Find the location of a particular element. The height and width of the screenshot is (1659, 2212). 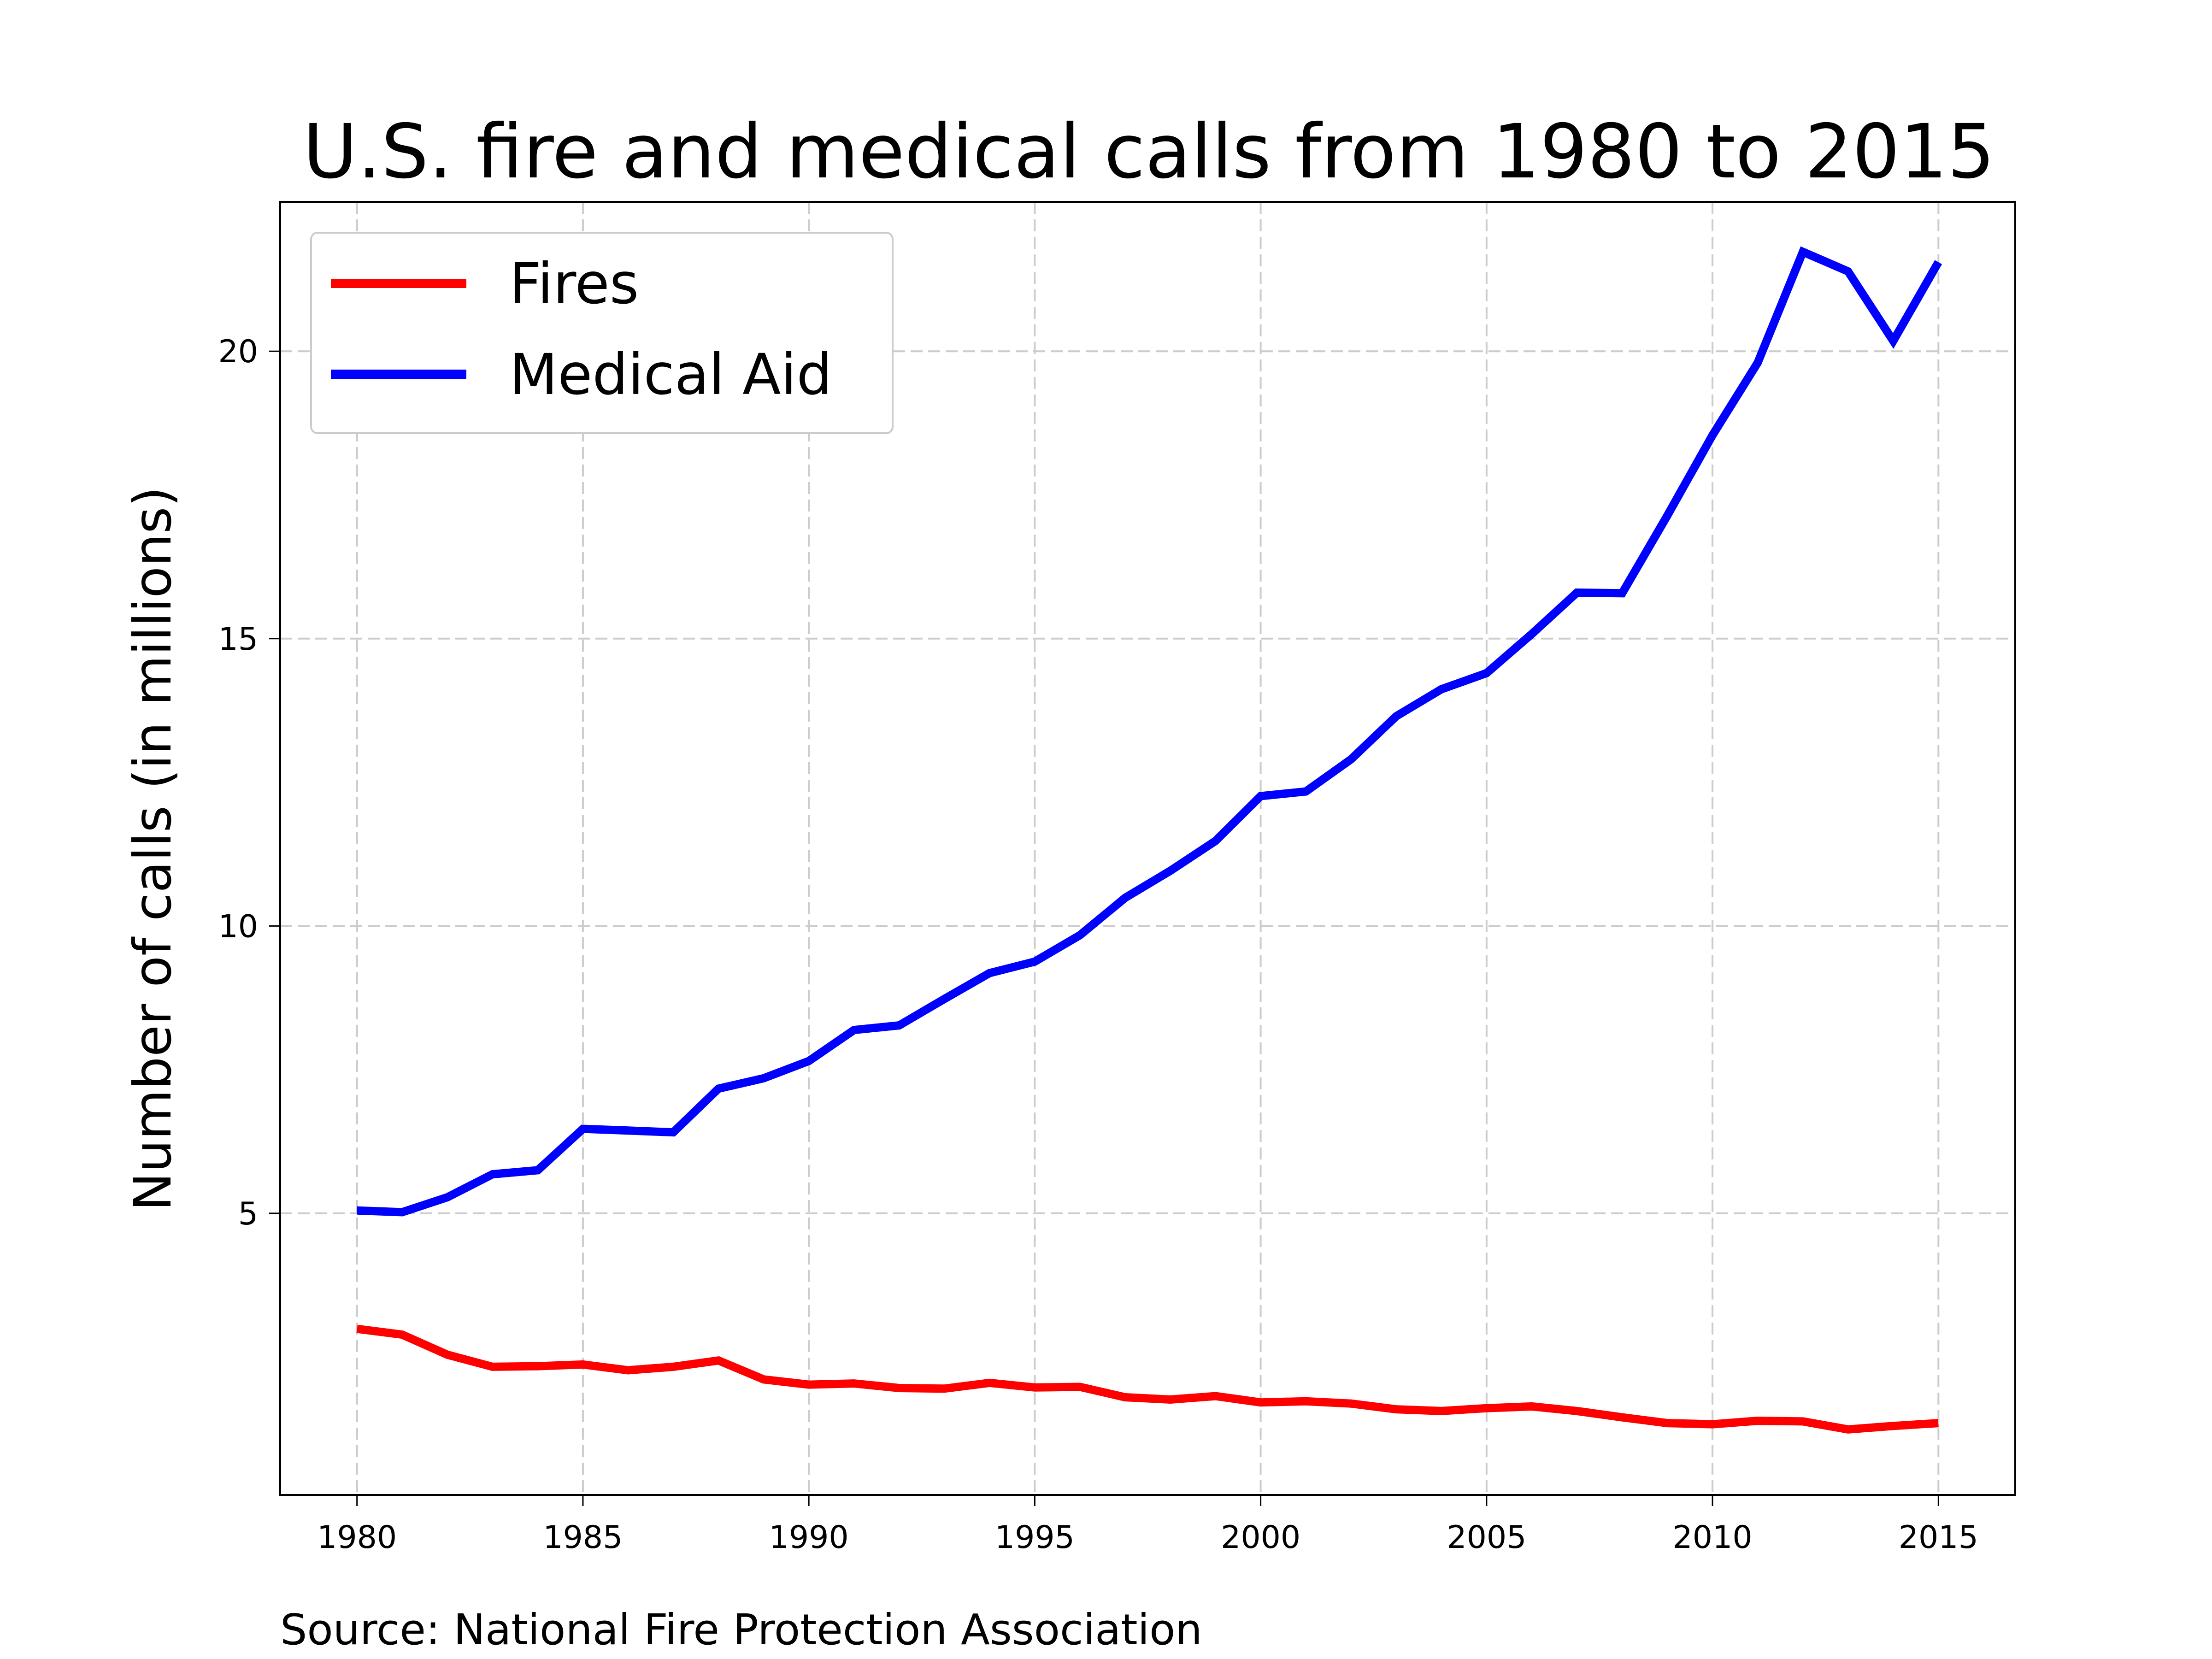

x-axis: 1980 1985 1990 1995 2000 2005 2010 2015 is located at coordinates (1147, 1525).